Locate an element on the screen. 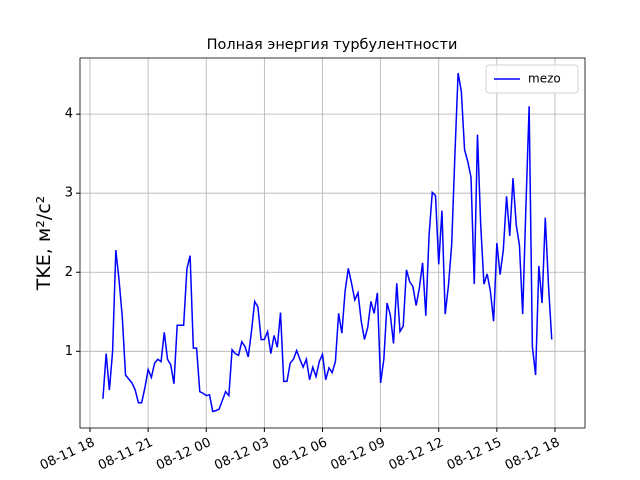 This screenshot has height=480, width=640. x-tick-label: 08-12 06 is located at coordinates (299, 454).